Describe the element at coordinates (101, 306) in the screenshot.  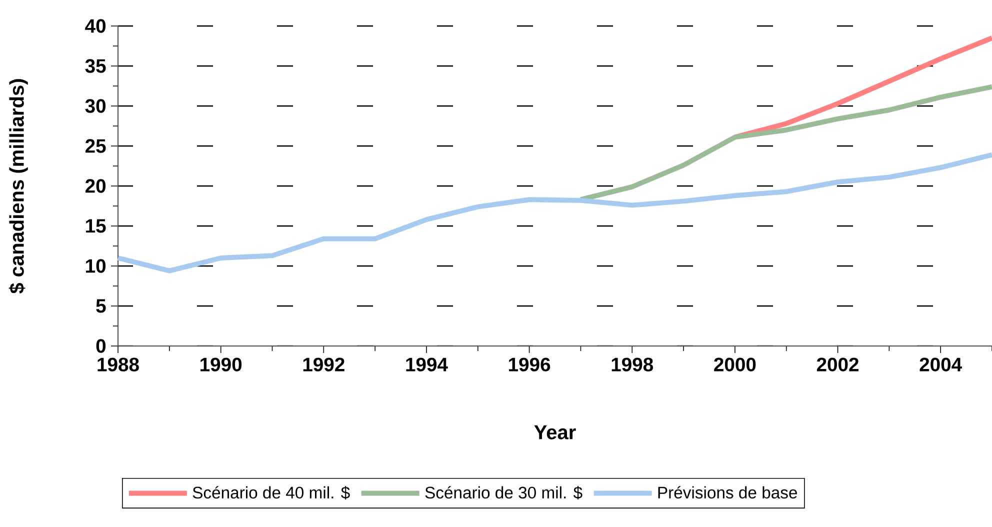
I see `y-tick-label: 5` at that location.